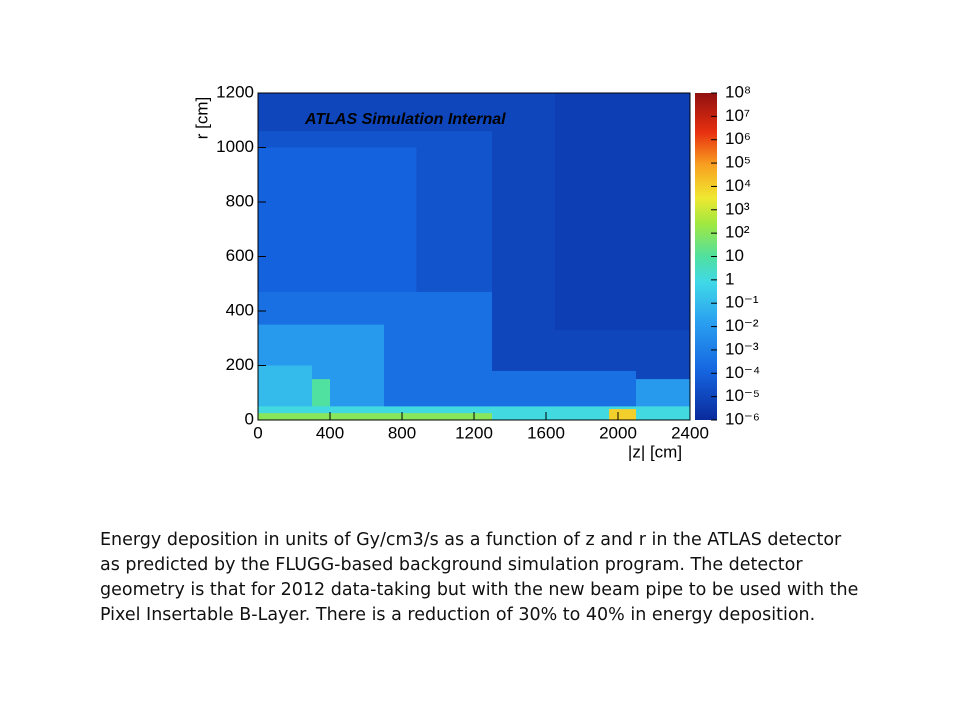 The width and height of the screenshot is (960, 720). Describe the element at coordinates (737, 208) in the screenshot. I see `colorbar-tick-label: 10³` at that location.